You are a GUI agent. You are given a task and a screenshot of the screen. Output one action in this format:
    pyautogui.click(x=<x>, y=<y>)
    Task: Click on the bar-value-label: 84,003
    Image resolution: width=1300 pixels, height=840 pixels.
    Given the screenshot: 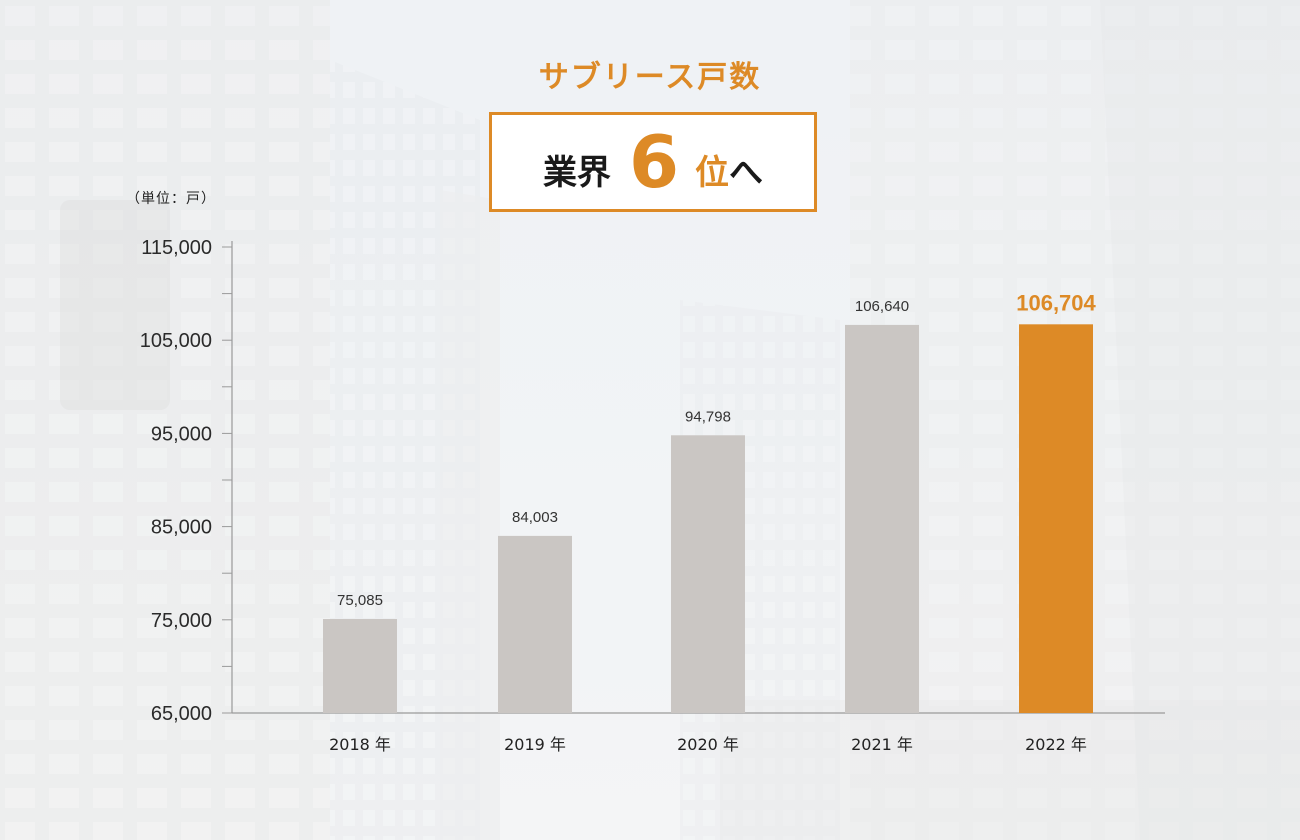 What is the action you would take?
    pyautogui.click(x=535, y=517)
    